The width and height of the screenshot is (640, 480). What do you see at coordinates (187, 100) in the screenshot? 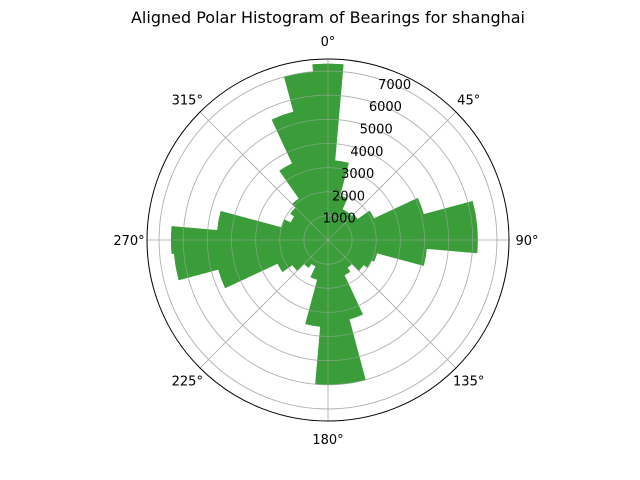
I see `angle-tick-label: 315°` at bounding box center [187, 100].